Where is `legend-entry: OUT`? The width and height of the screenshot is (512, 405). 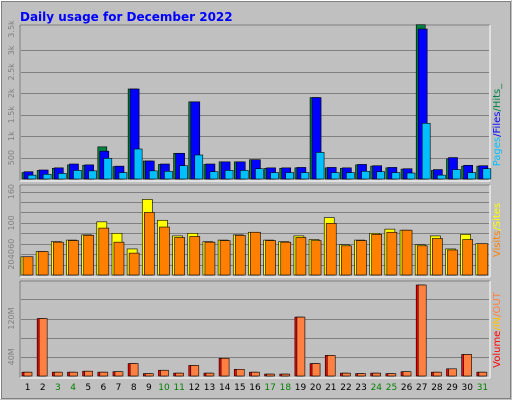
legend-entry: OUT is located at coordinates (497, 302).